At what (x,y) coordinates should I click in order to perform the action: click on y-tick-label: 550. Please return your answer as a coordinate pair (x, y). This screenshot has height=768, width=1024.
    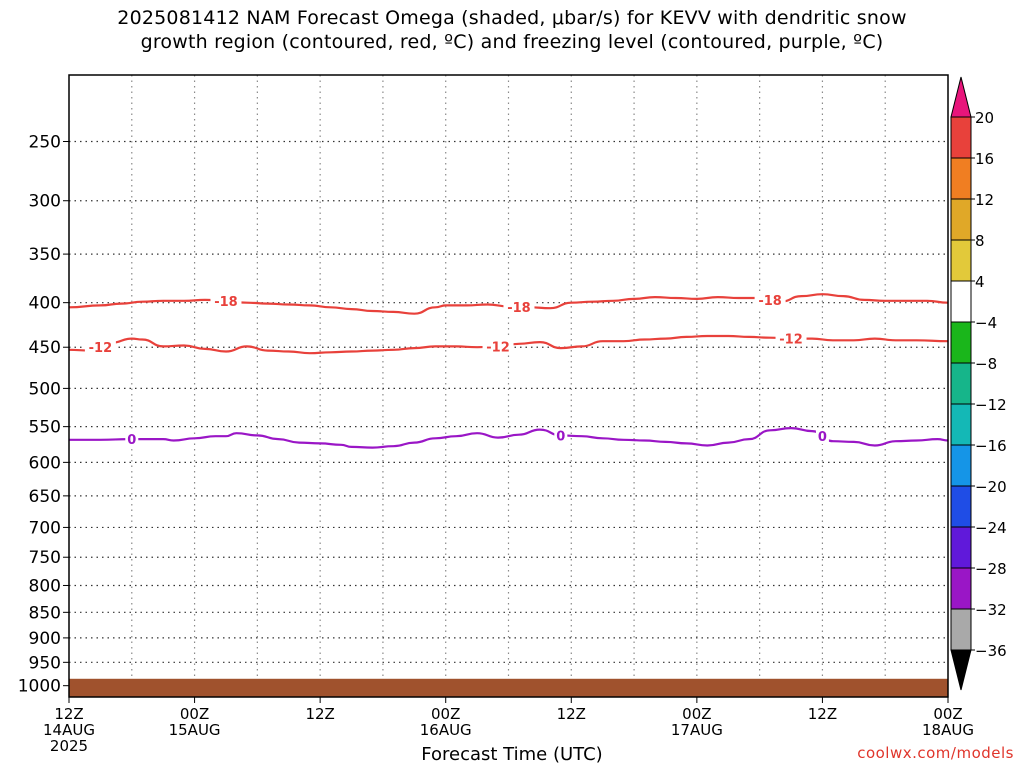
    Looking at the image, I should click on (45, 428).